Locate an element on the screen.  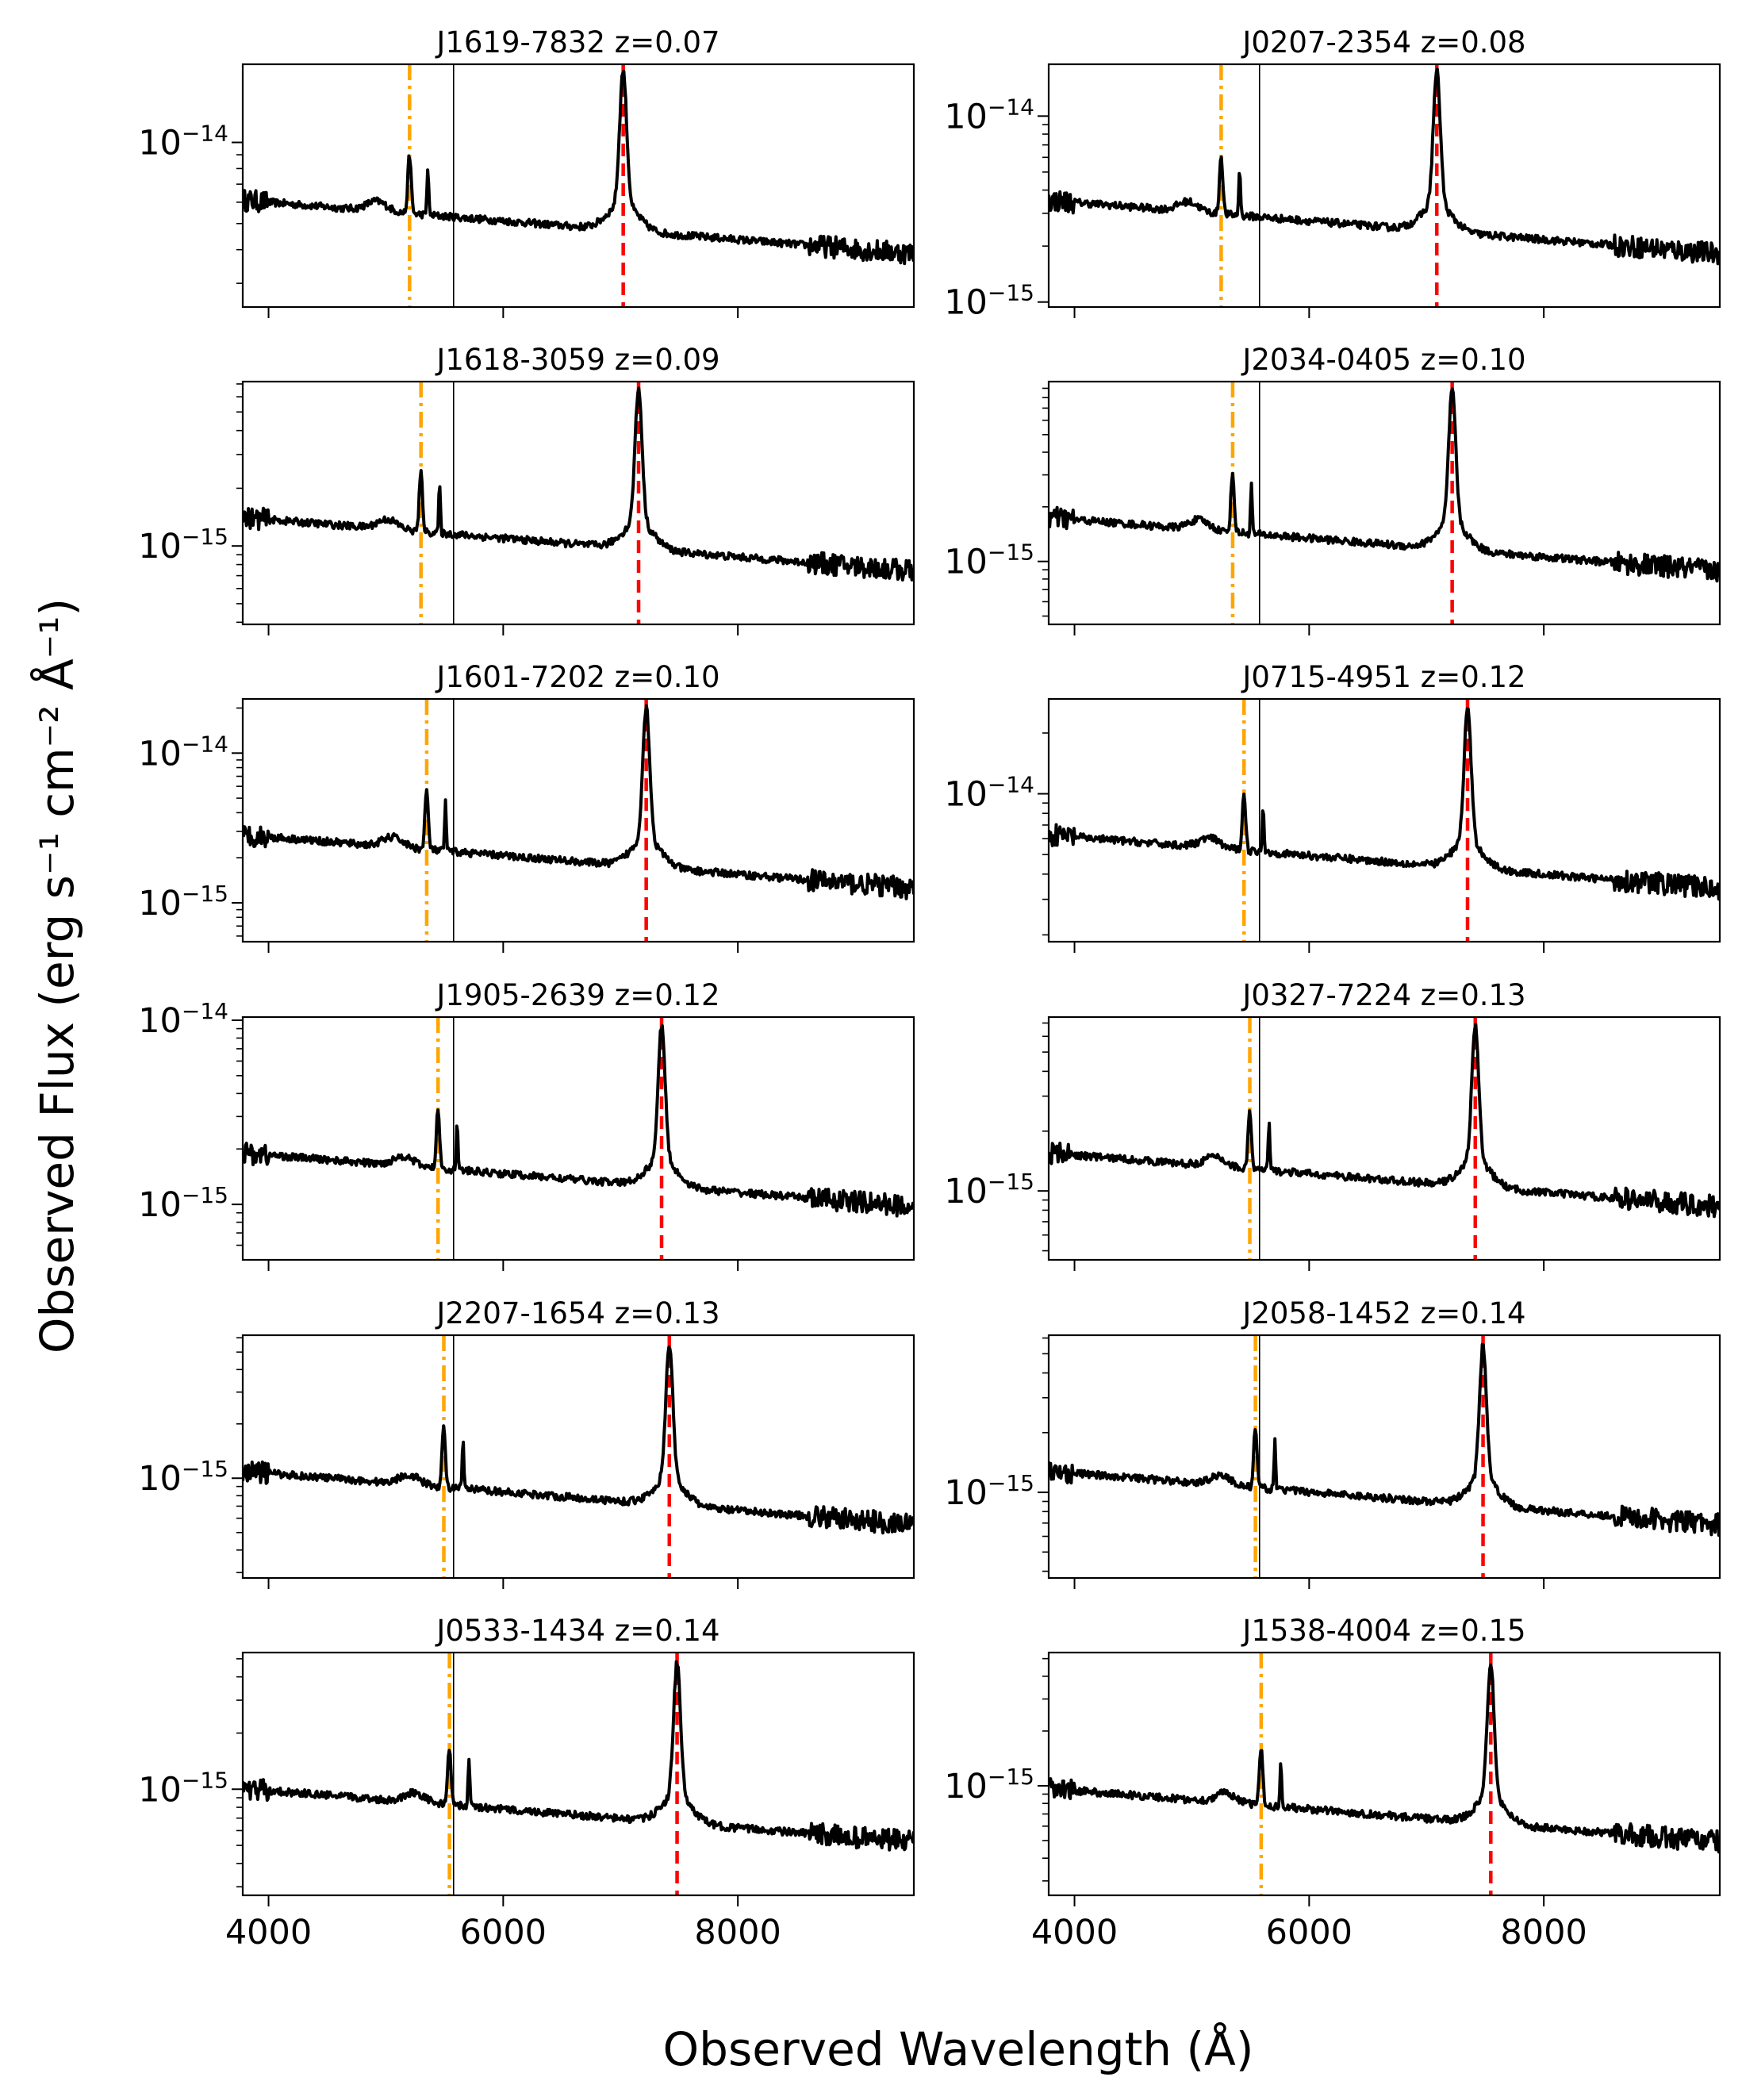
panel-4: 10−15 J2034-0405 z=0.10 is located at coordinates (1332, 489).